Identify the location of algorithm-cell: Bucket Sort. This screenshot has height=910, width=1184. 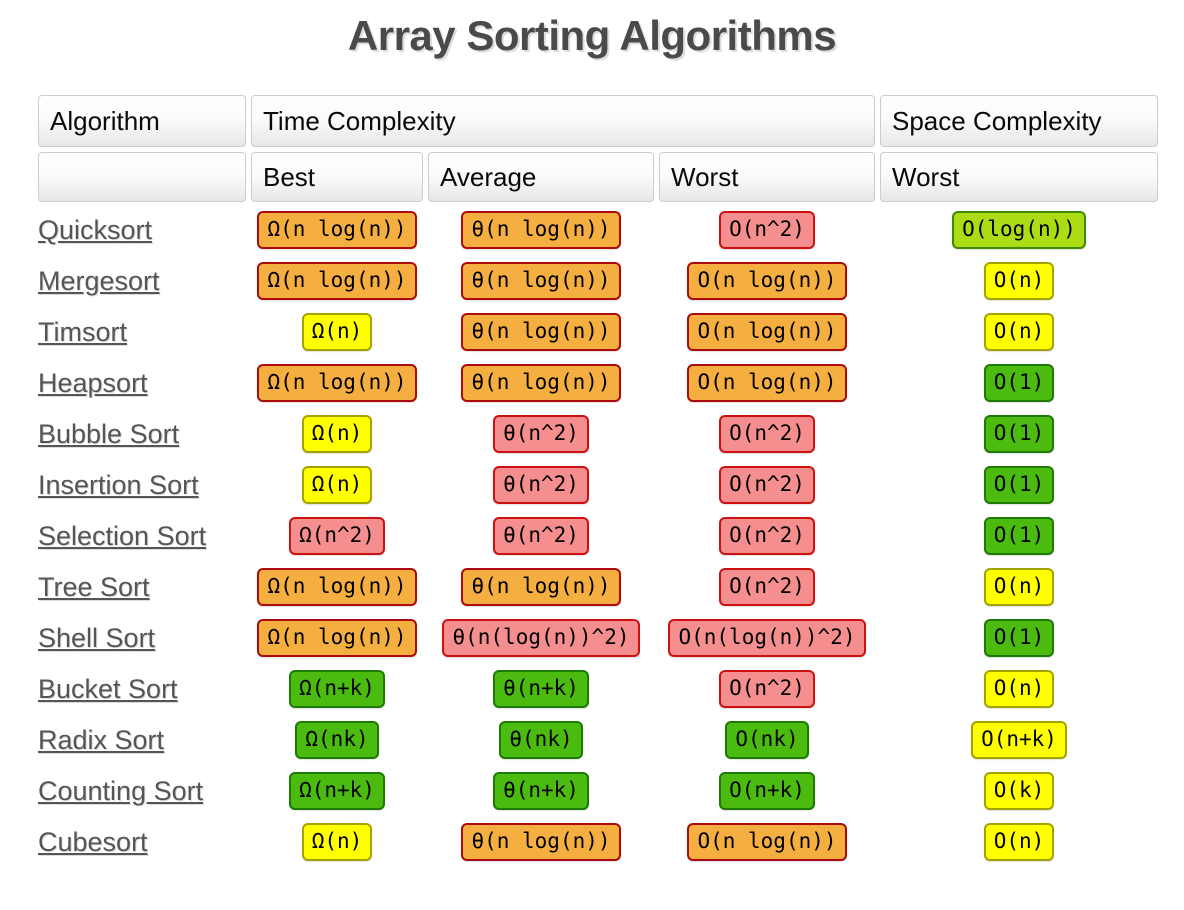
(142, 689).